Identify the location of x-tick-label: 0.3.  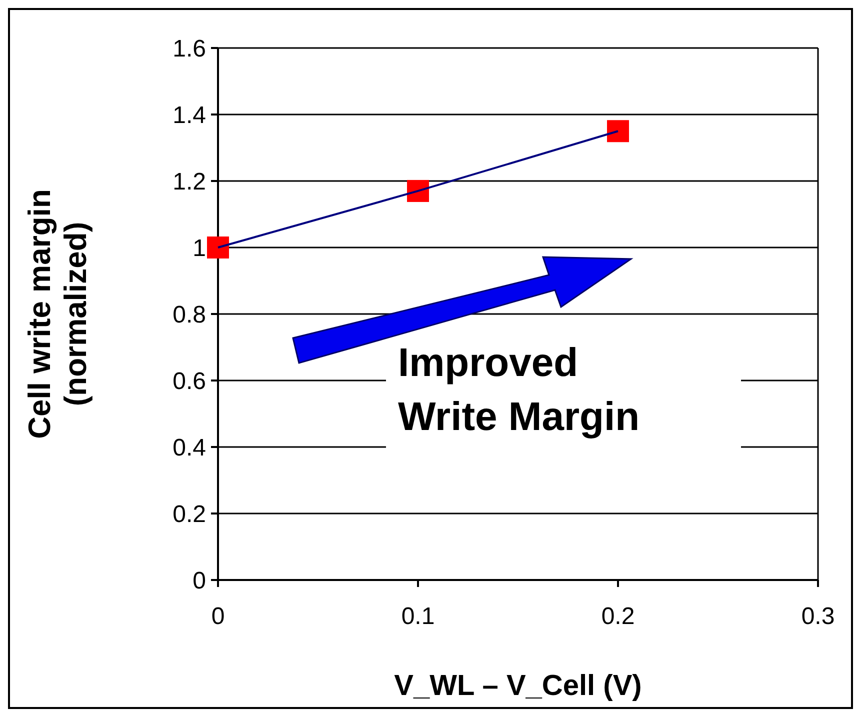
(818, 616).